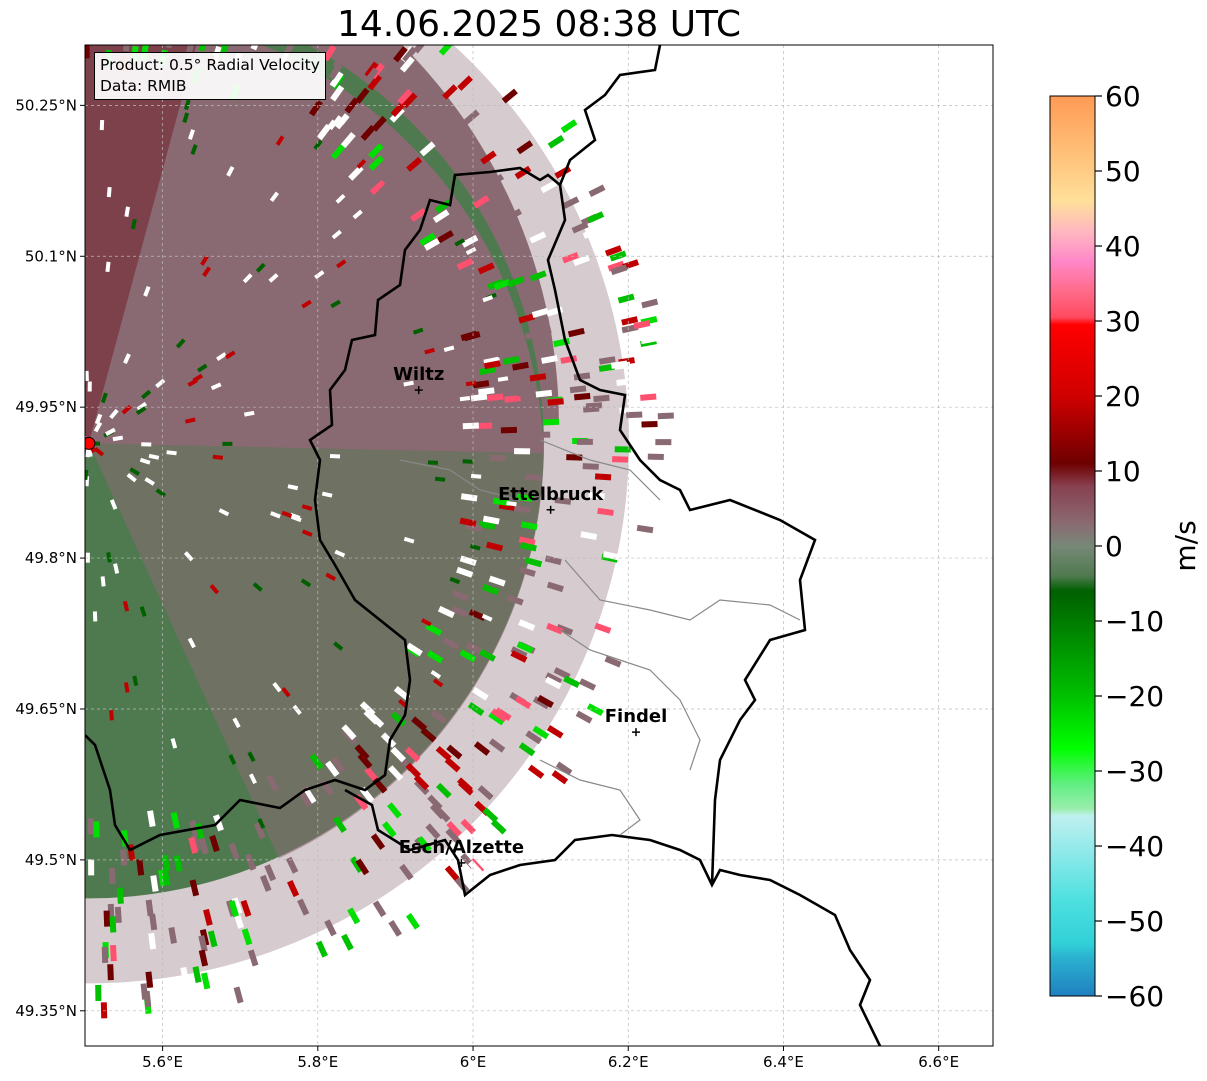 The image size is (1207, 1081). What do you see at coordinates (1072, 546) in the screenshot?
I see `colorbar-gradient` at bounding box center [1072, 546].